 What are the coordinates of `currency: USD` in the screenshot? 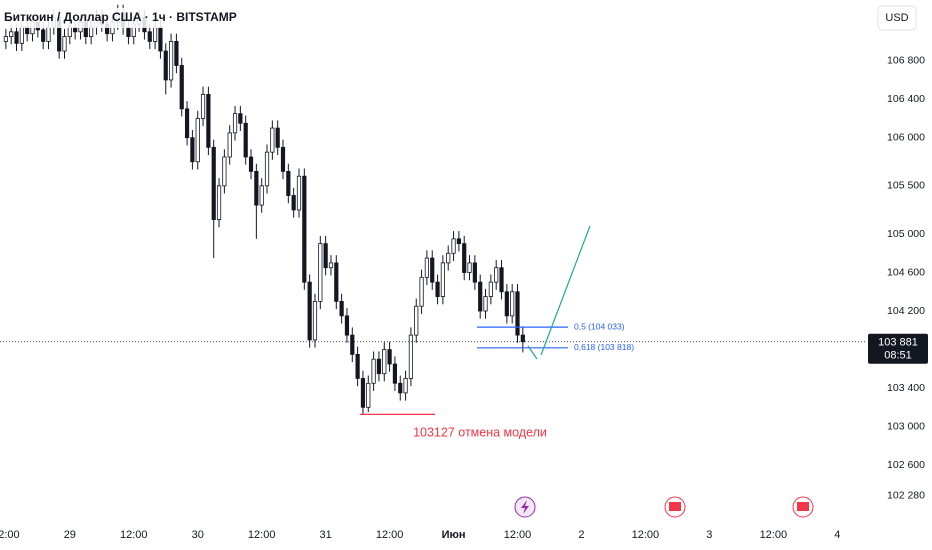 It's located at (896, 18).